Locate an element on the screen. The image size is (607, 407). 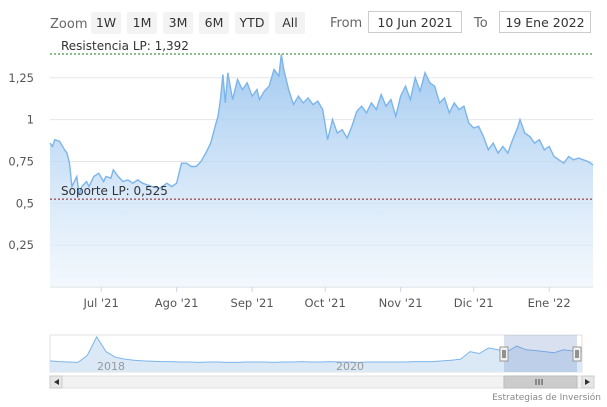
navigator-mask is located at coordinates (540, 353).